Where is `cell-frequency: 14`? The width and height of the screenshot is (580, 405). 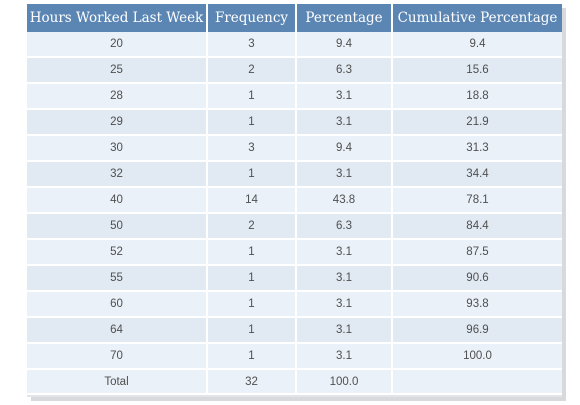
cell-frequency: 14 is located at coordinates (252, 200).